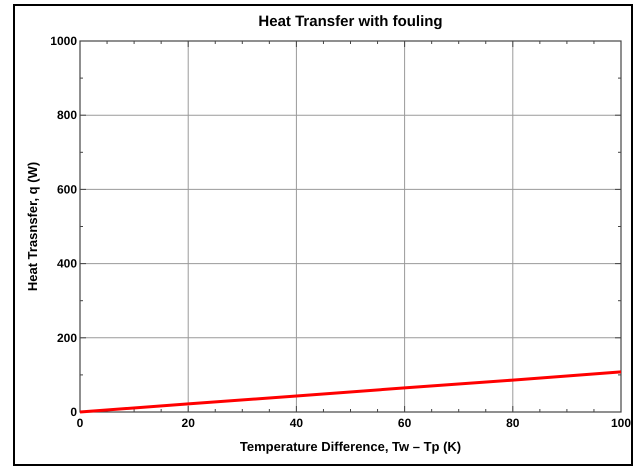  What do you see at coordinates (189, 423) in the screenshot?
I see `x-tick-label: 20` at bounding box center [189, 423].